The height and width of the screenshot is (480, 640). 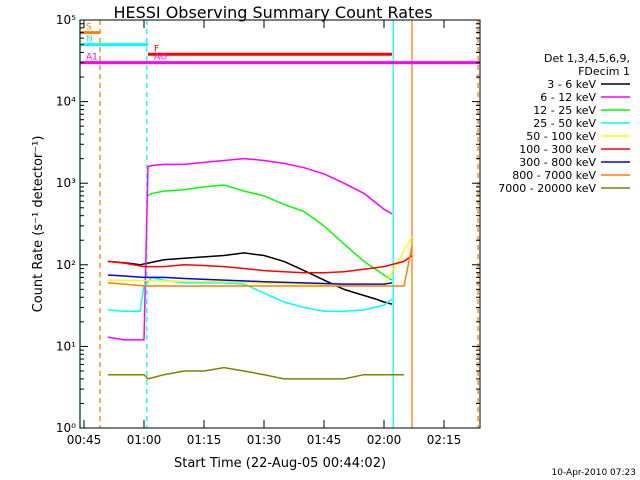 I want to click on y-tick-label-4: 10⁴, so click(x=66, y=102).